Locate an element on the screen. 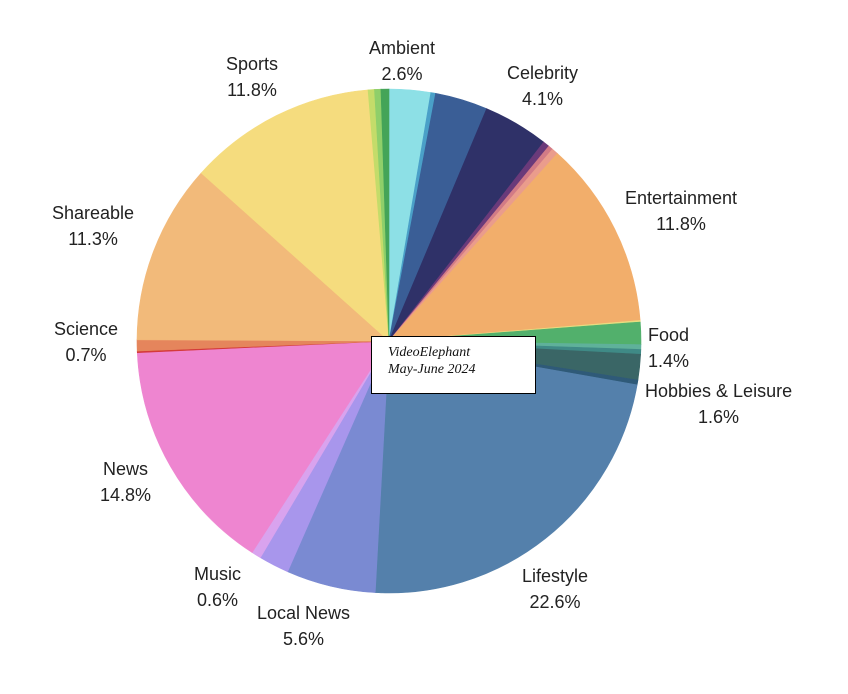 This screenshot has height=694, width=848. label-ambient-pct: 2.6% is located at coordinates (402, 74).